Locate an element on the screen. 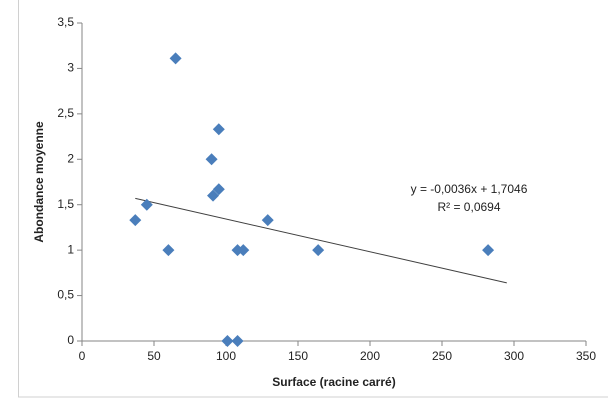 The image size is (608, 401). y-tick-label: 3,5 is located at coordinates (65, 22).